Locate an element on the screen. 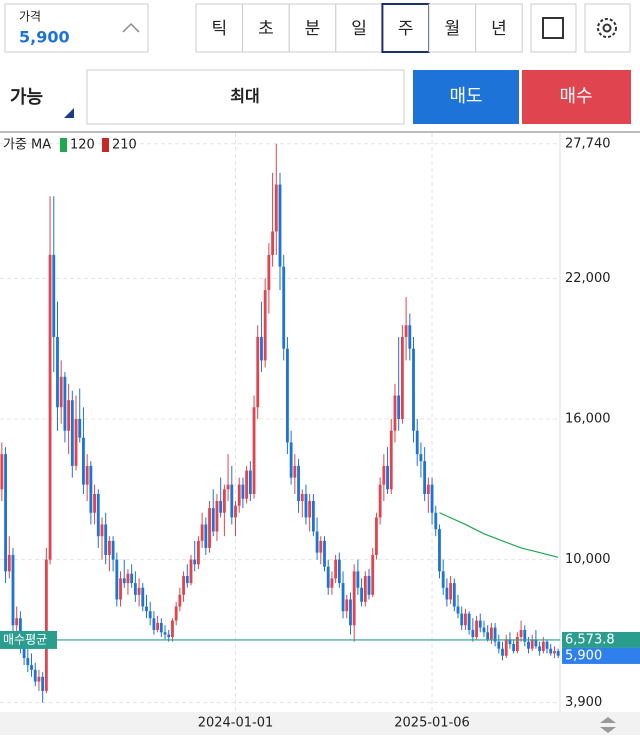  price-label: 가격 is located at coordinates (30, 17).